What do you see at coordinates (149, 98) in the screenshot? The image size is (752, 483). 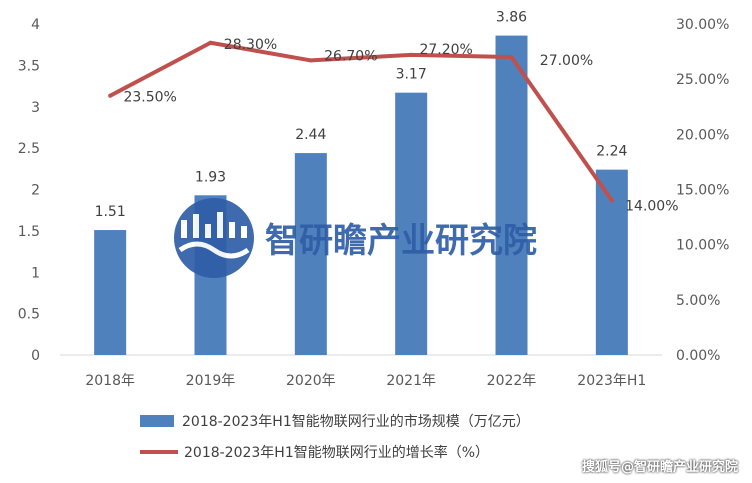 I see `line-data-label: 23.50%` at bounding box center [149, 98].